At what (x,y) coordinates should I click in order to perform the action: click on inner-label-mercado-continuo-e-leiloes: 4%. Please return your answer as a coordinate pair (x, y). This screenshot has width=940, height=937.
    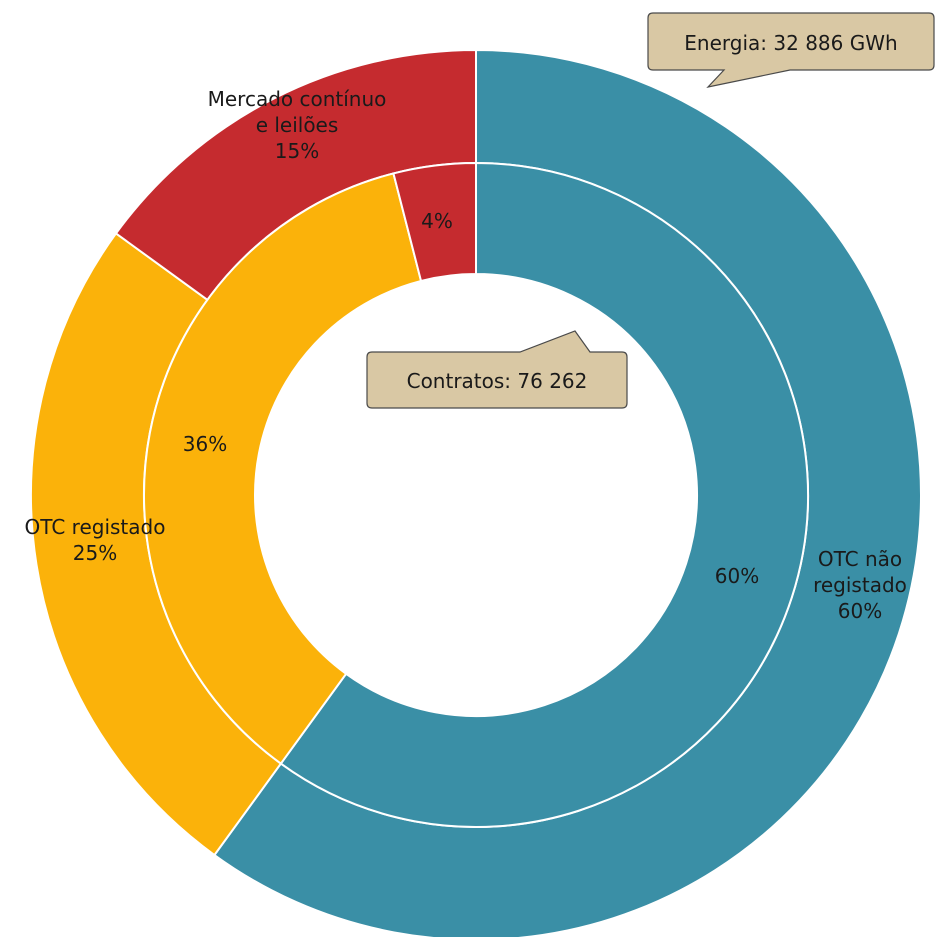
    Looking at the image, I should click on (437, 221).